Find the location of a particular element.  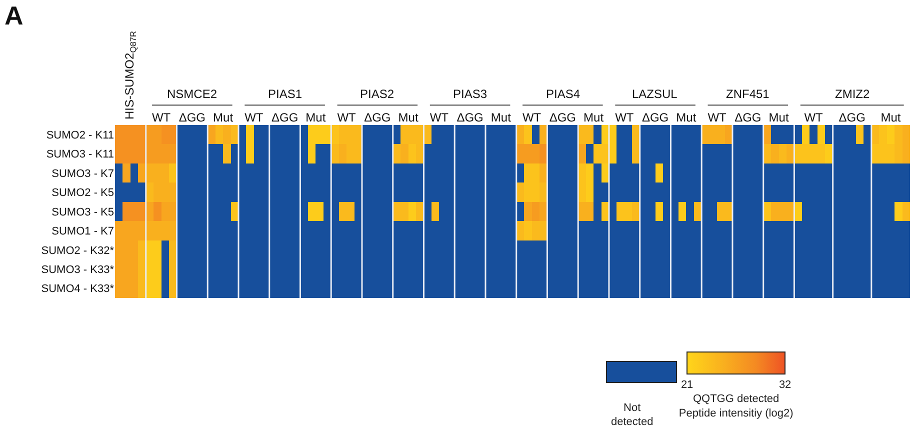

text: PIAS4 is located at coordinates (563, 94).